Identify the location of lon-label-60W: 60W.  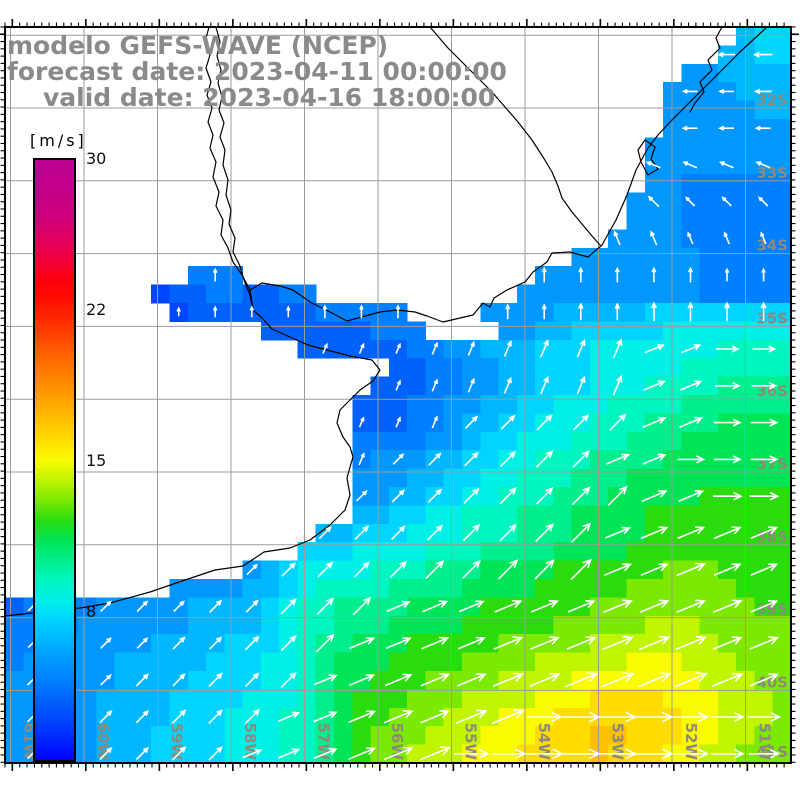
(103, 742).